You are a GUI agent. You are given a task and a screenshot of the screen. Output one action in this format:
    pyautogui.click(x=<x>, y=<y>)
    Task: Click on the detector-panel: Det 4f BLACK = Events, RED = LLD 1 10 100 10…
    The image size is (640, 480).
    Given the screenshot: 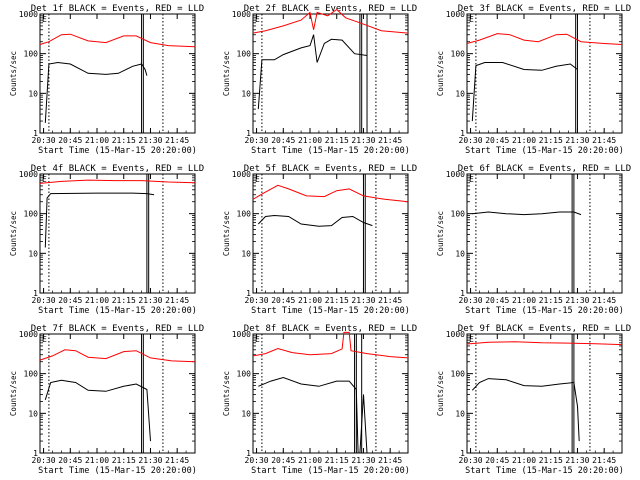 What is the action you would take?
    pyautogui.click(x=106, y=240)
    